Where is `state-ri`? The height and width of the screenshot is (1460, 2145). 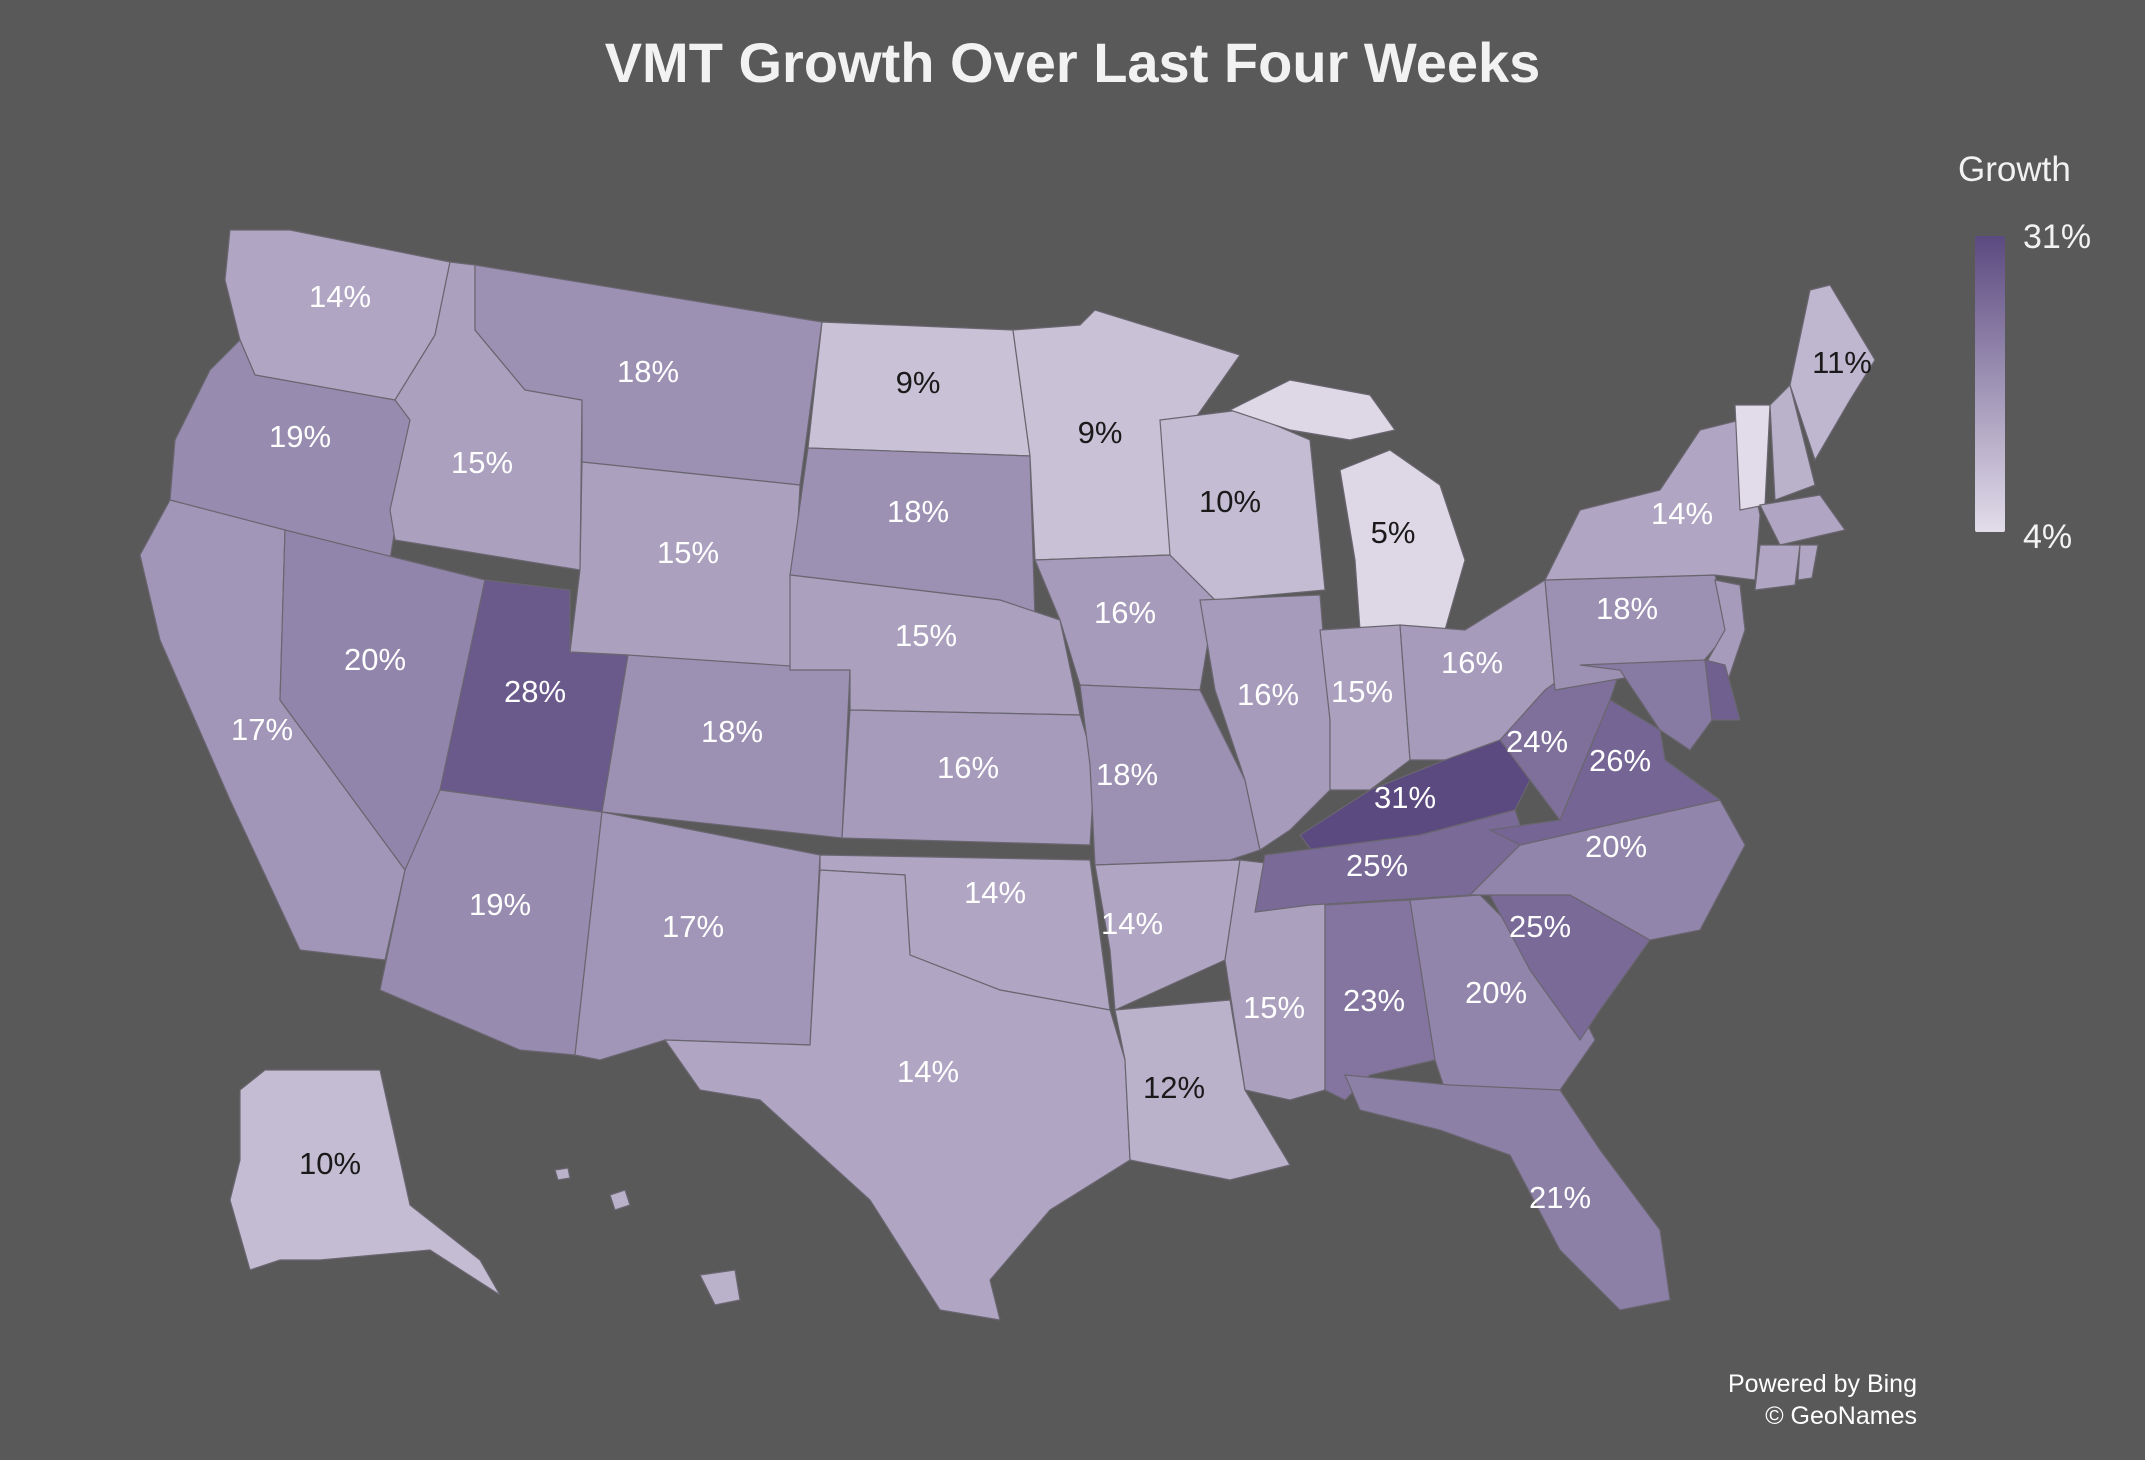
state-ri is located at coordinates (1808, 562).